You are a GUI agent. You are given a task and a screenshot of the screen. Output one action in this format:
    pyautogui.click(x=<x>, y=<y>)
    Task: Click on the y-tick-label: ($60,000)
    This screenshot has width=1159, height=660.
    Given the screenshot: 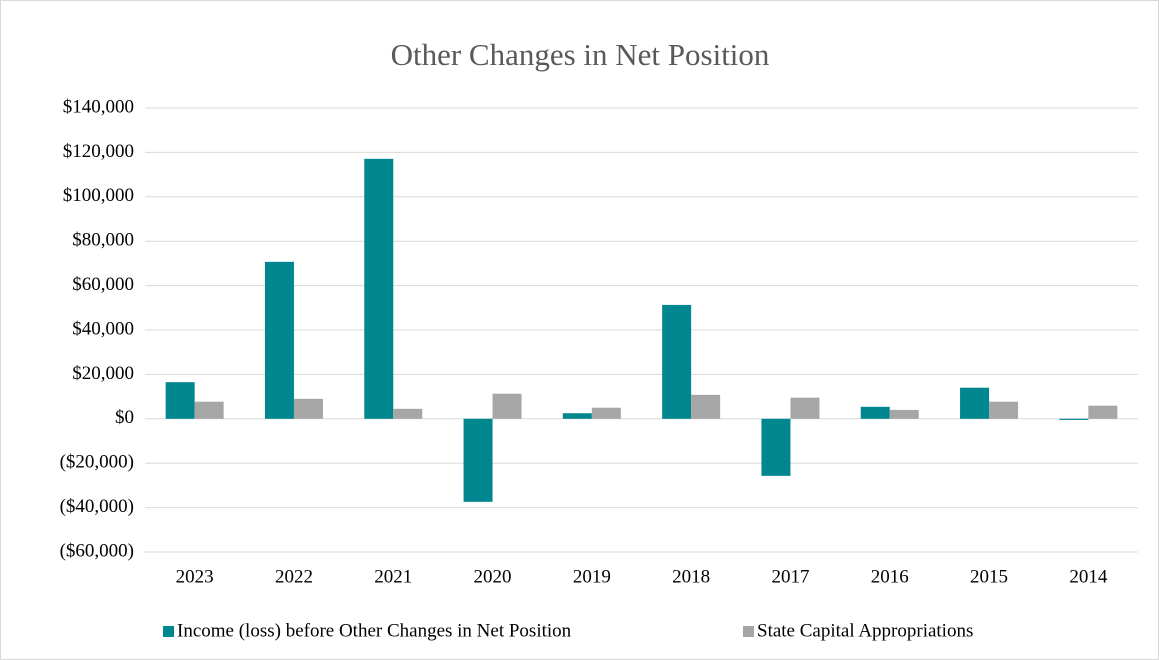 What is the action you would take?
    pyautogui.click(x=97, y=550)
    